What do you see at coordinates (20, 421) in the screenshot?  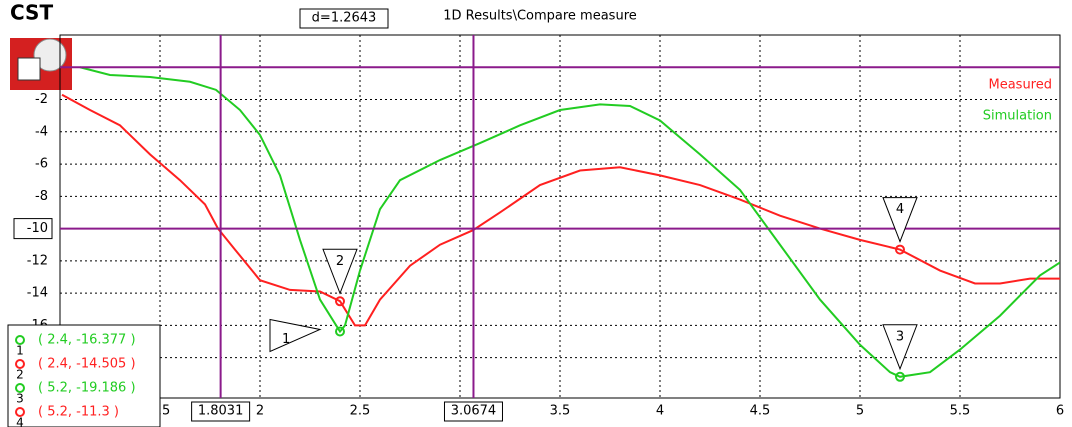 I see `marker-list-number: 4` at bounding box center [20, 421].